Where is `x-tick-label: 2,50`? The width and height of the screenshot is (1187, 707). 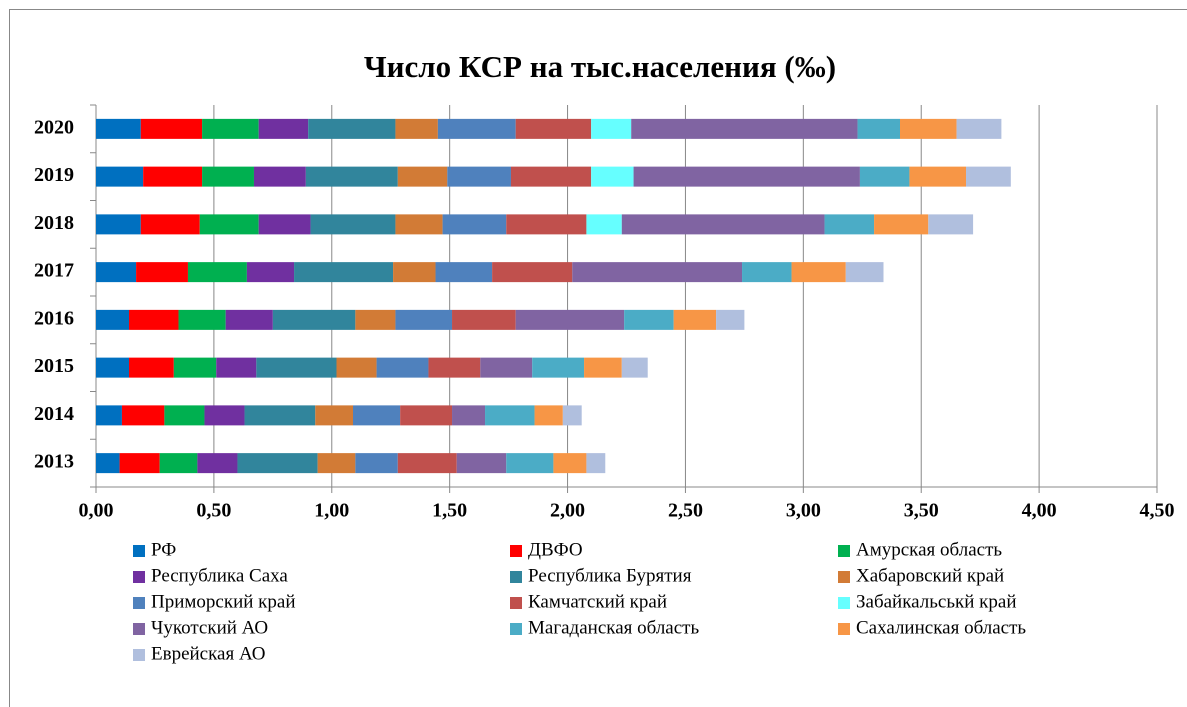 x-tick-label: 2,50 is located at coordinates (685, 511).